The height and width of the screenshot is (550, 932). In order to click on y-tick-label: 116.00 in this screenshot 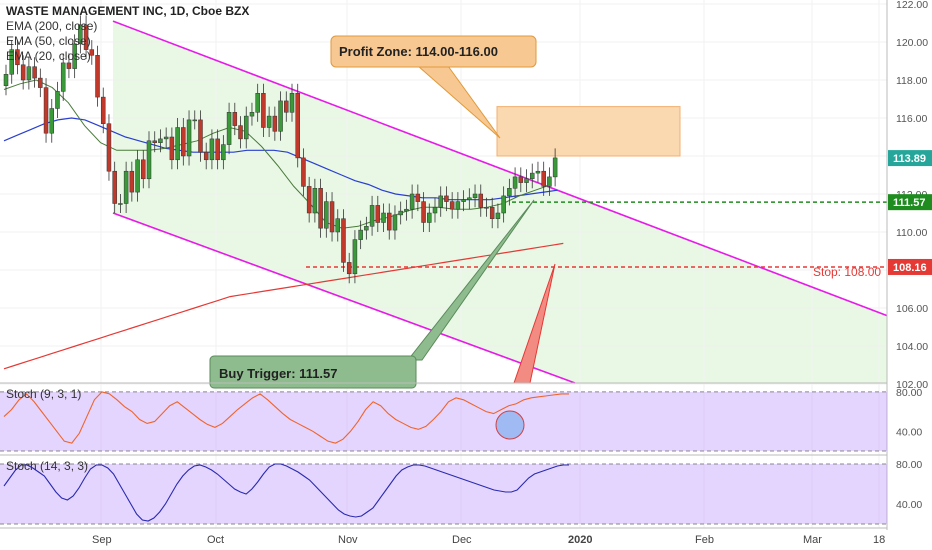, I will do `click(911, 119)`.